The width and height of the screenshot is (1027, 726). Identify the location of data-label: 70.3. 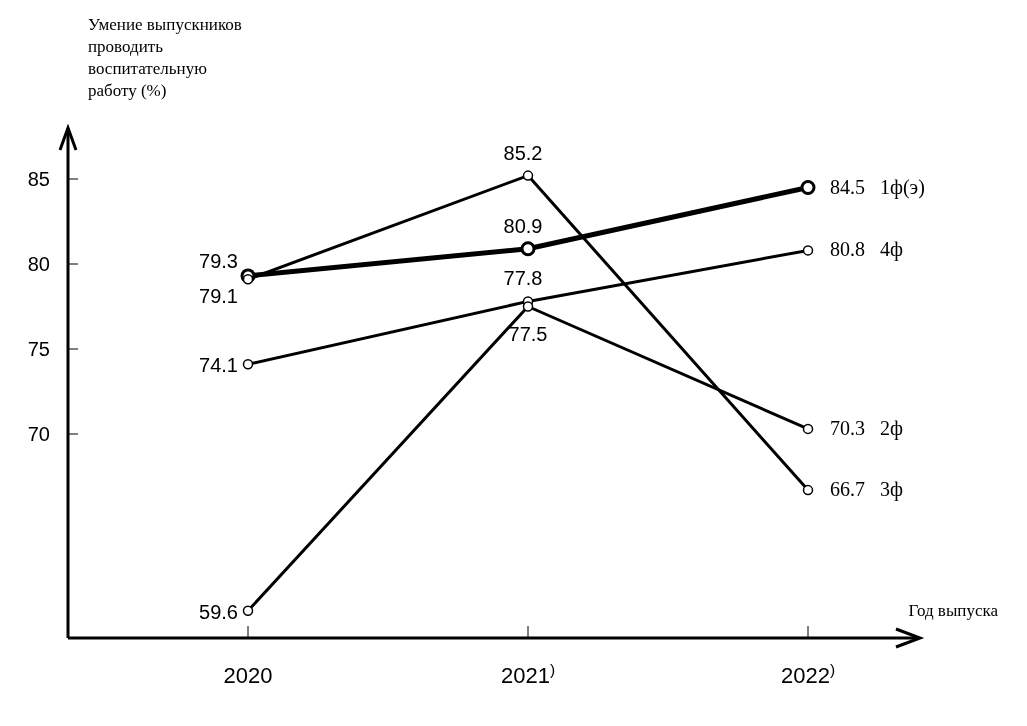
(847, 427).